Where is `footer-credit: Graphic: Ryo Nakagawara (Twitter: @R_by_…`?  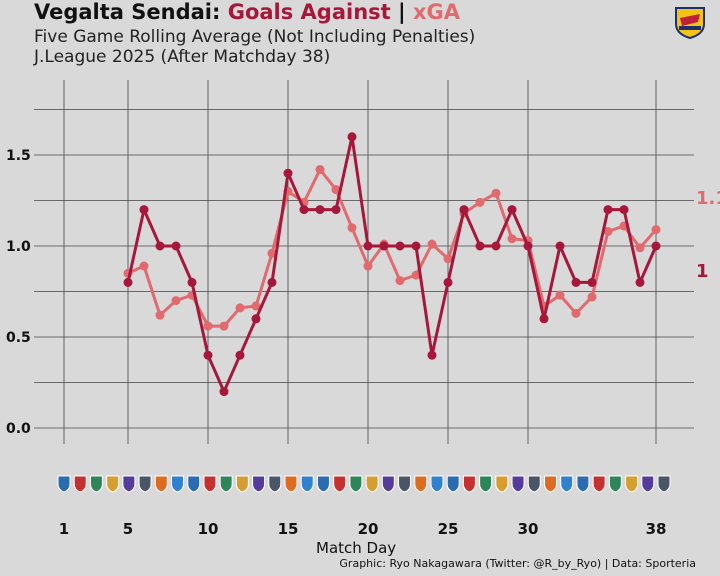 footer-credit: Graphic: Ryo Nakagawara (Twitter: @R_by_… is located at coordinates (517, 563).